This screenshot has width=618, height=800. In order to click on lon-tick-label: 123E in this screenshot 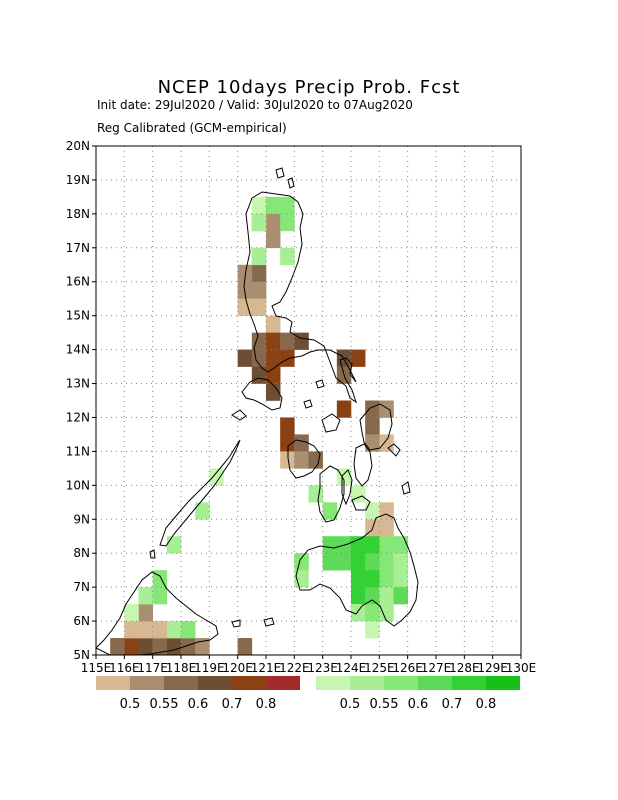, I will do `click(322, 668)`.